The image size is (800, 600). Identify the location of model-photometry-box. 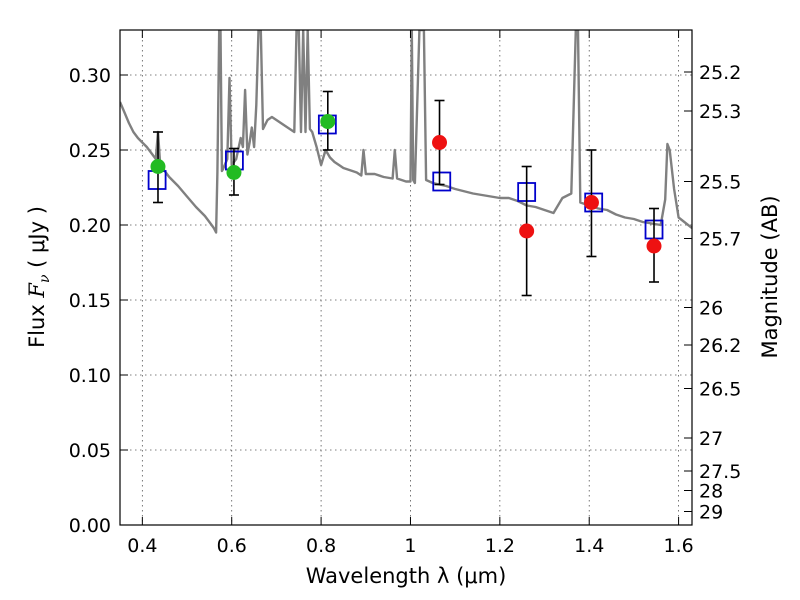
(442, 181).